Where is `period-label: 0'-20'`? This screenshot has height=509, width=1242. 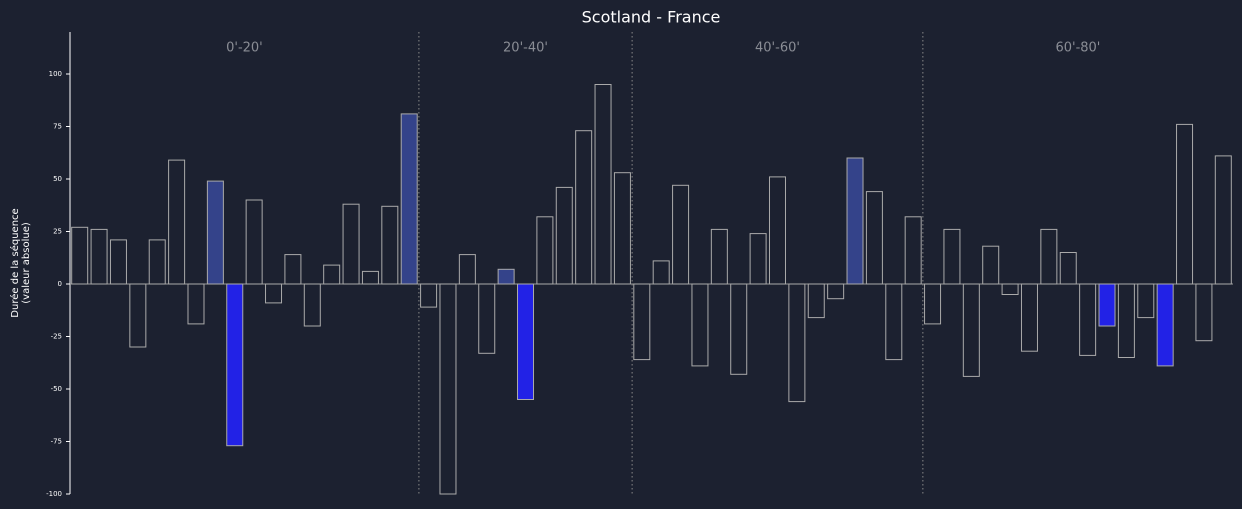 period-label: 0'-20' is located at coordinates (244, 48).